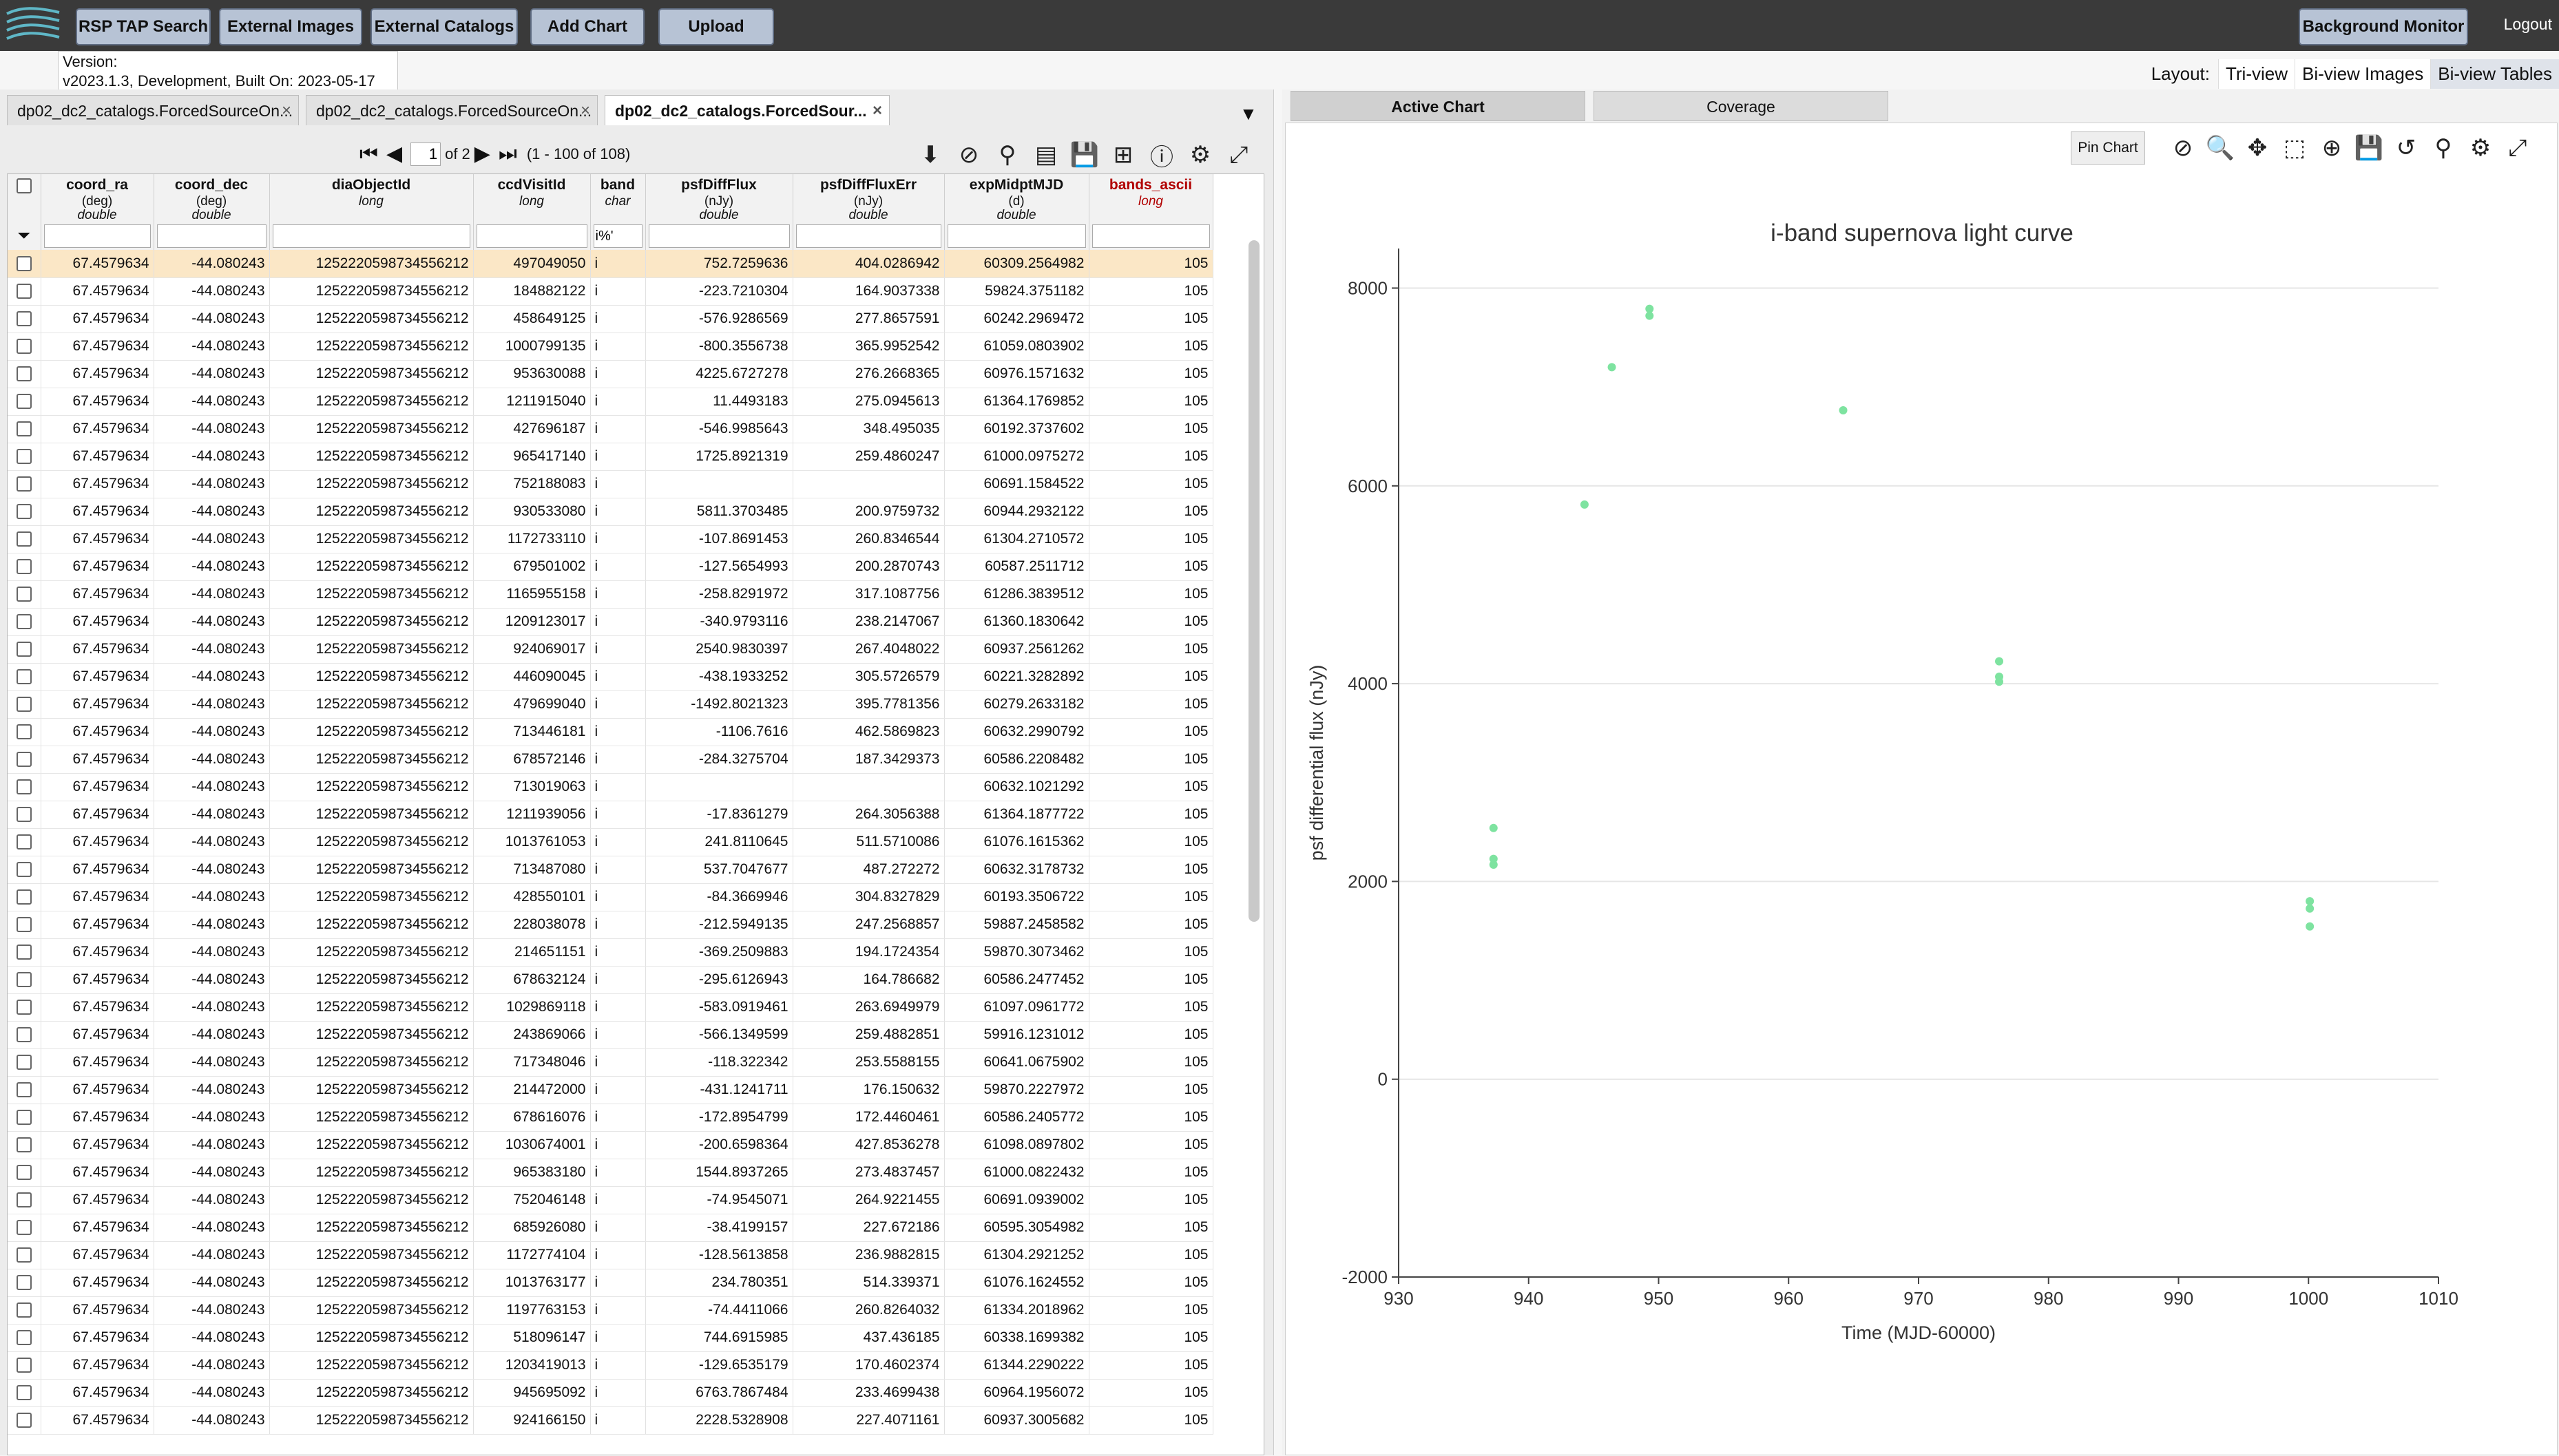  I want to click on select-box-icon: ⬚, so click(2294, 148).